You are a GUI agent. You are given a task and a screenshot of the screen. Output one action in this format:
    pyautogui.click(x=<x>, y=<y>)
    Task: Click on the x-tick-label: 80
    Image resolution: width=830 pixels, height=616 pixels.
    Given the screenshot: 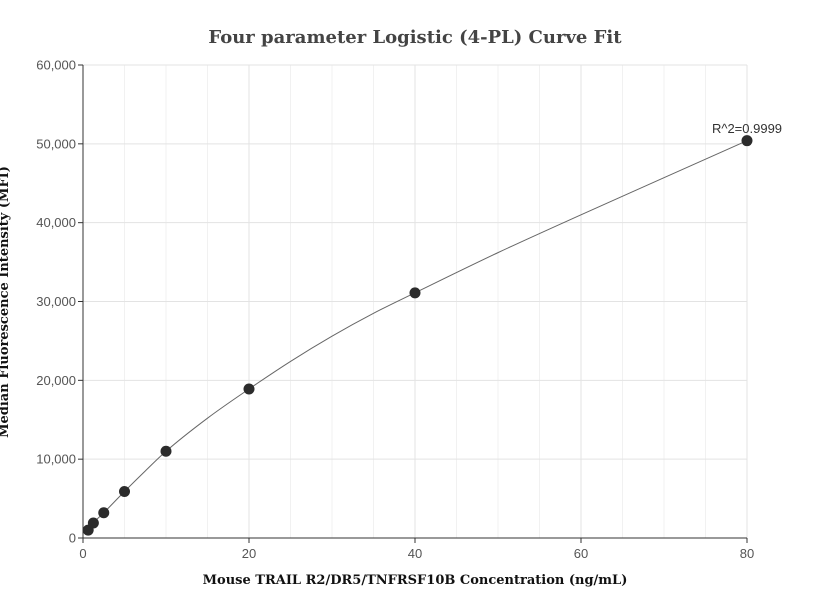 What is the action you would take?
    pyautogui.click(x=747, y=553)
    